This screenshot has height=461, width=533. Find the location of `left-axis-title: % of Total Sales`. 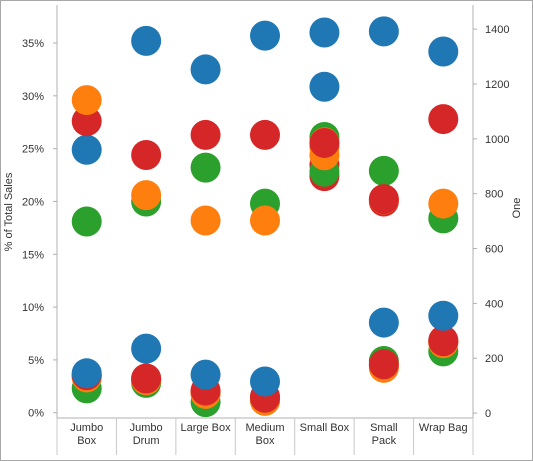

left-axis-title: % of Total Sales is located at coordinates (9, 211).